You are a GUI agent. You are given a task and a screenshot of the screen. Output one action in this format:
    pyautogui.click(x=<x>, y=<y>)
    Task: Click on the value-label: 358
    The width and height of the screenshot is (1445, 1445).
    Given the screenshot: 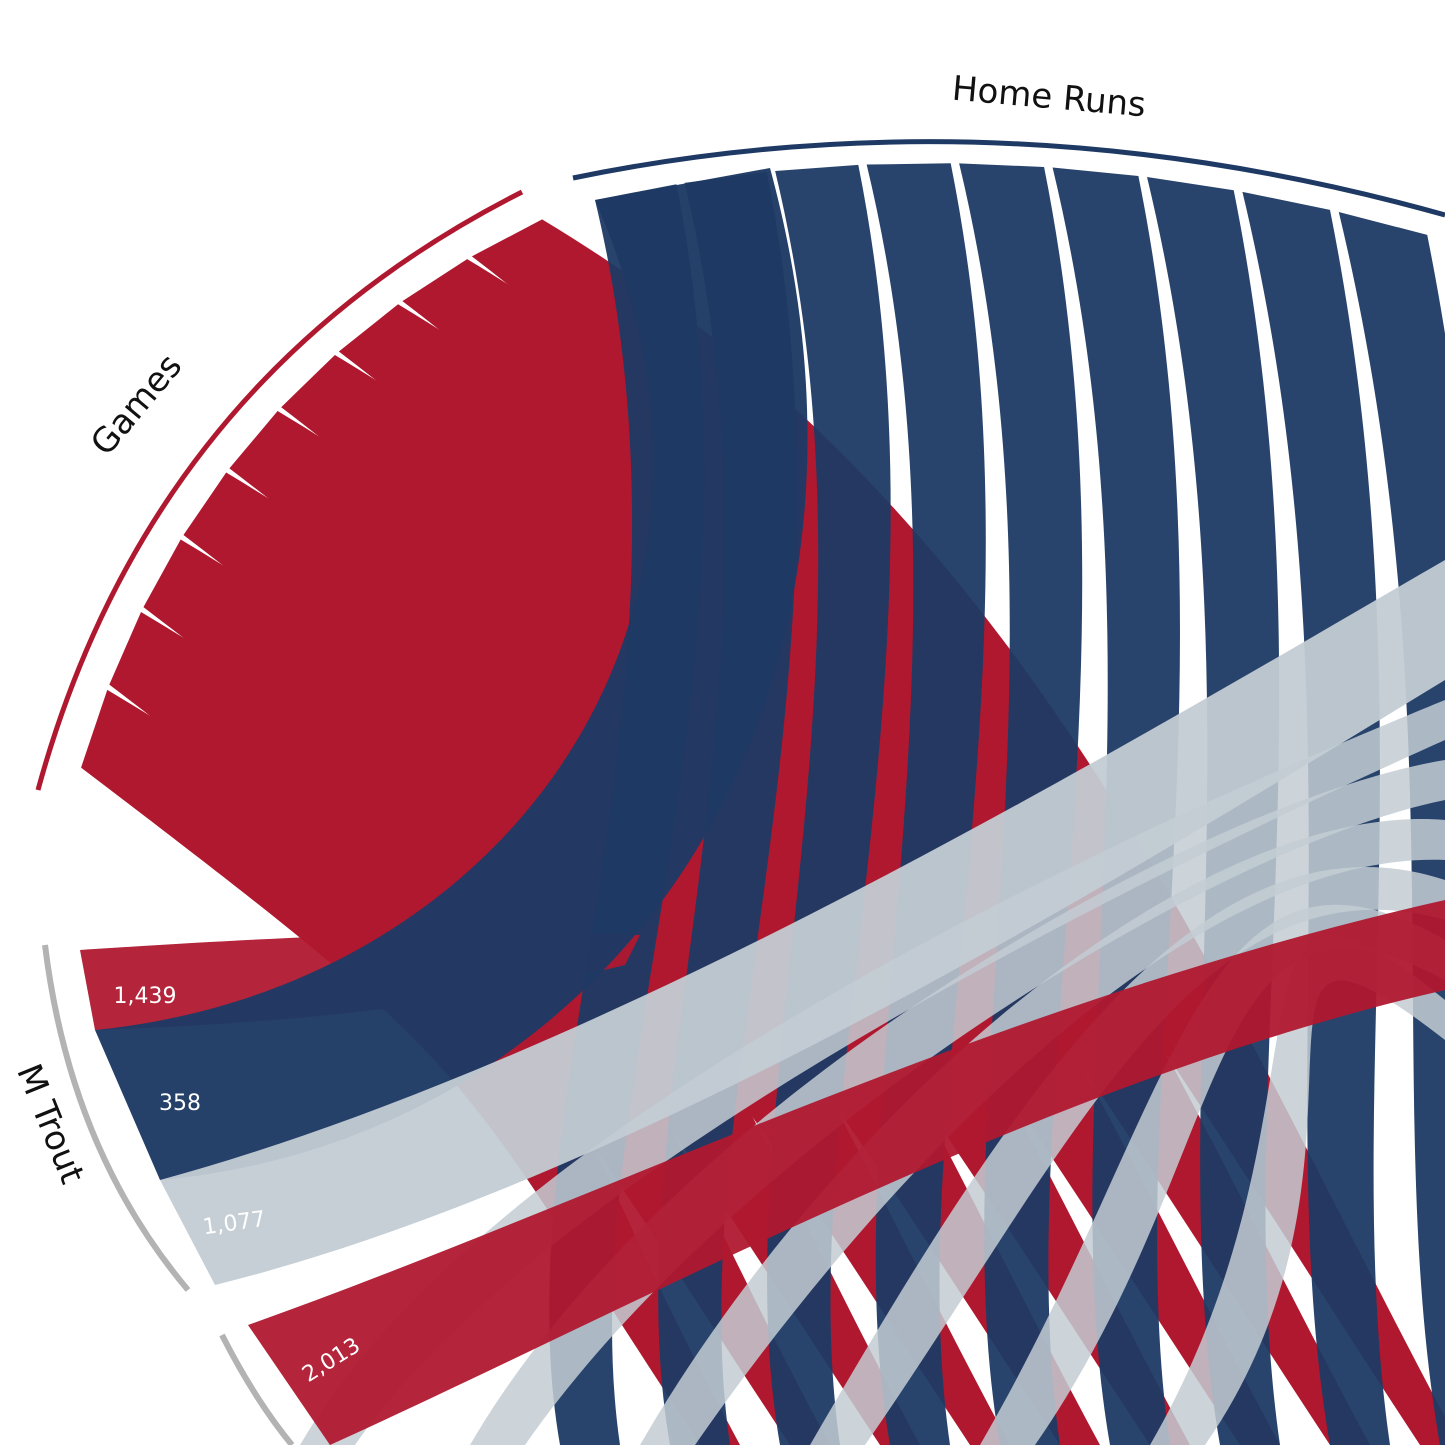 What is the action you would take?
    pyautogui.click(x=180, y=1103)
    